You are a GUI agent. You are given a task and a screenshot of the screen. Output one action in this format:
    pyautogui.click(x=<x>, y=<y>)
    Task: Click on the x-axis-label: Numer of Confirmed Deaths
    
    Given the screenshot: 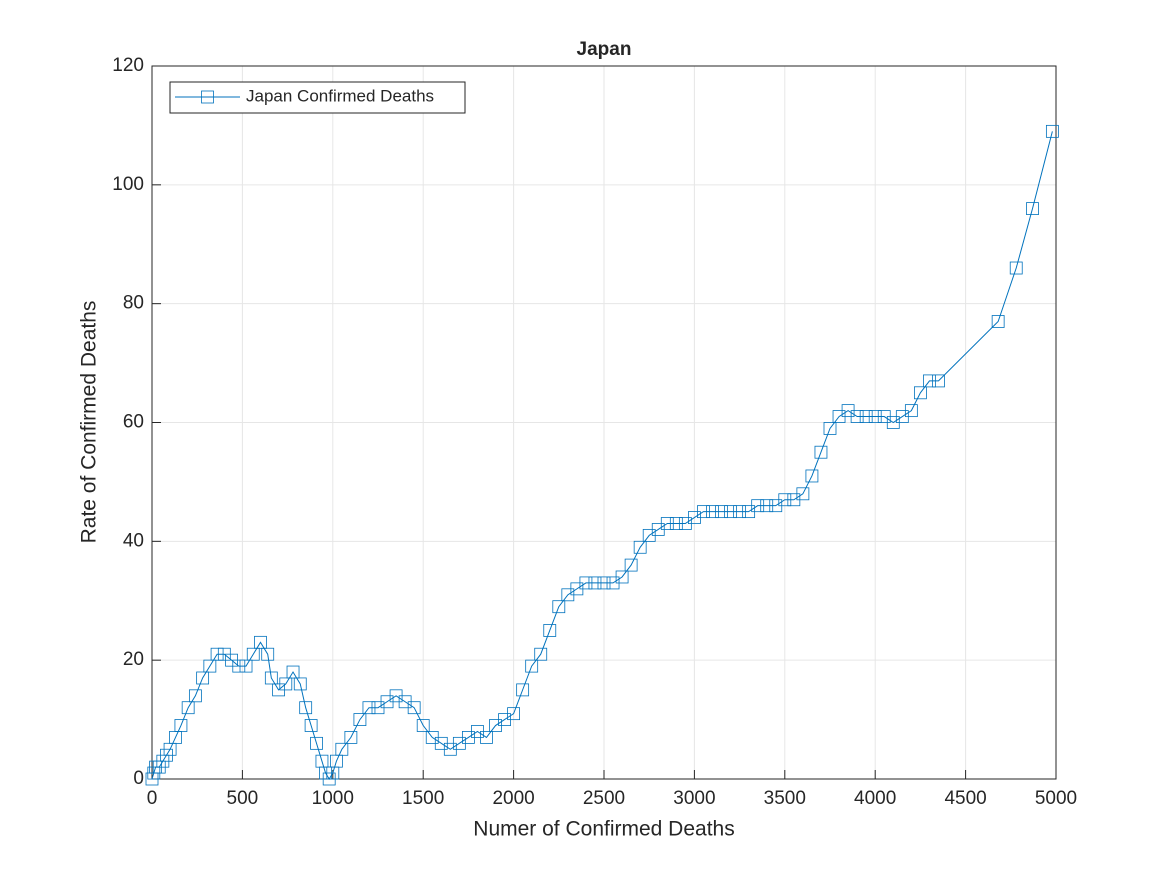 What is the action you would take?
    pyautogui.click(x=603, y=829)
    